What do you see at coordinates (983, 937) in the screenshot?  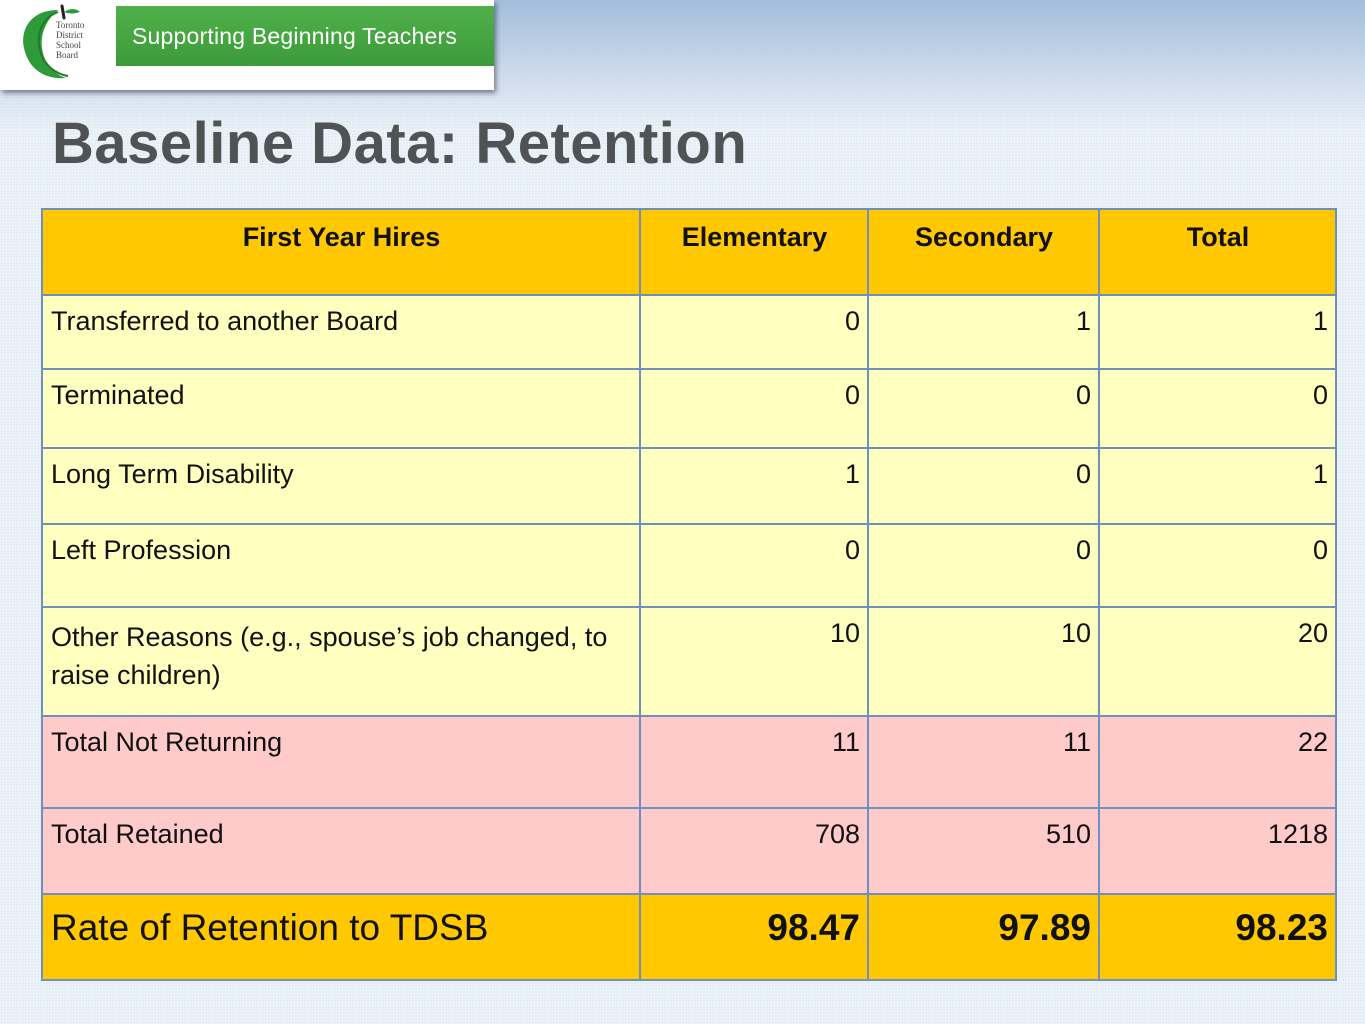 I see `cell-value: 97.89` at bounding box center [983, 937].